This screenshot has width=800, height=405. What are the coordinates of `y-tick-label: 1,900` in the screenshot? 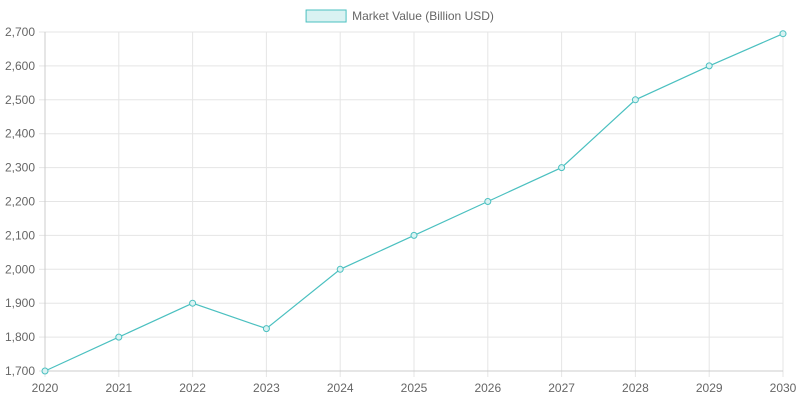 It's located at (20, 303).